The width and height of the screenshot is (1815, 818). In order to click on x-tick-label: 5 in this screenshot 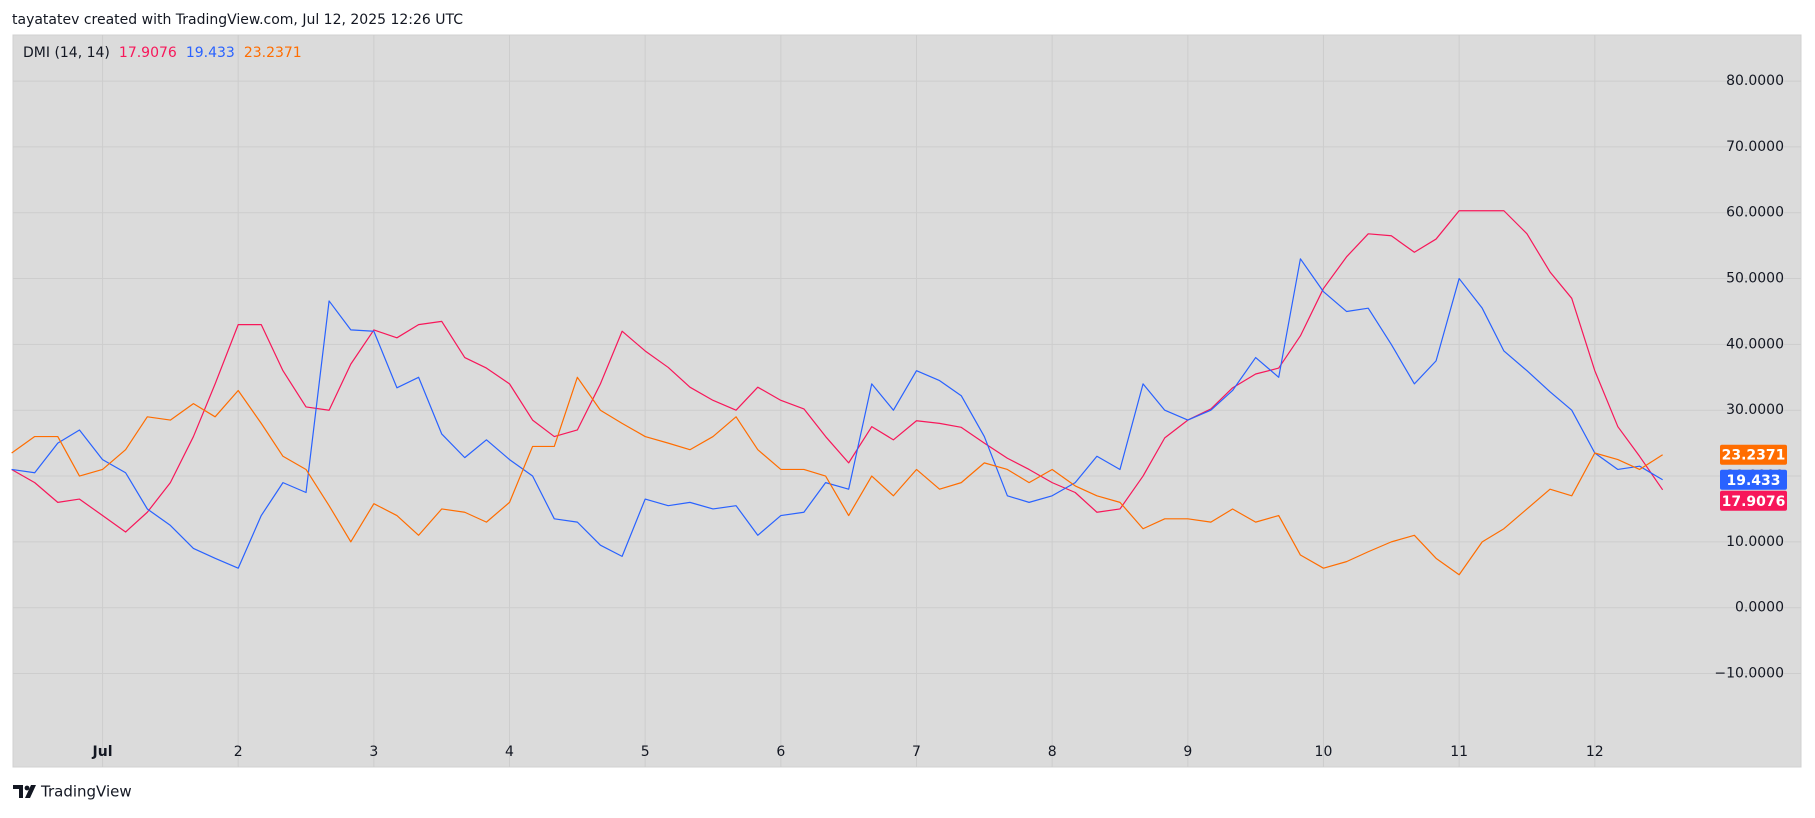, I will do `click(645, 752)`.